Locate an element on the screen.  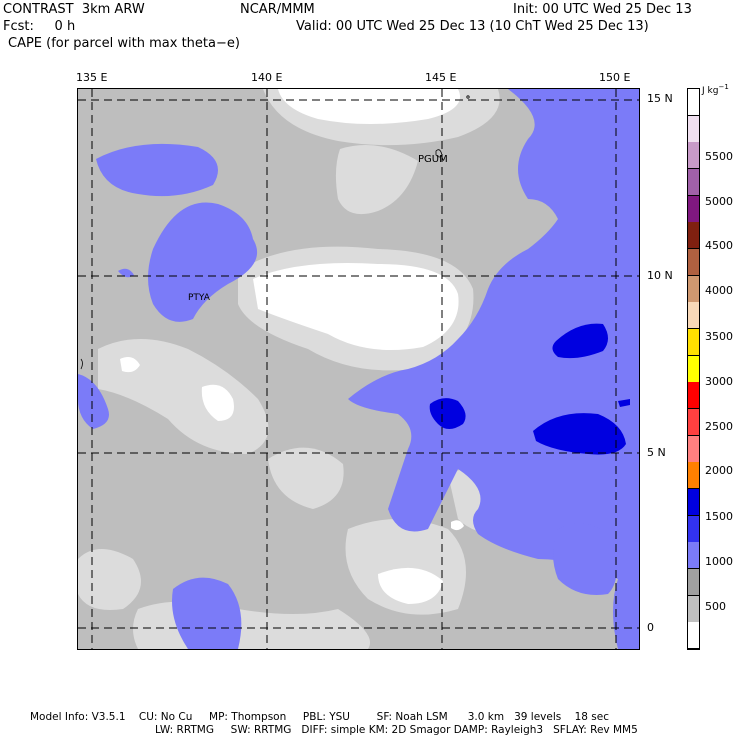
colorbar-label-5000: 5000 is located at coordinates (719, 201).